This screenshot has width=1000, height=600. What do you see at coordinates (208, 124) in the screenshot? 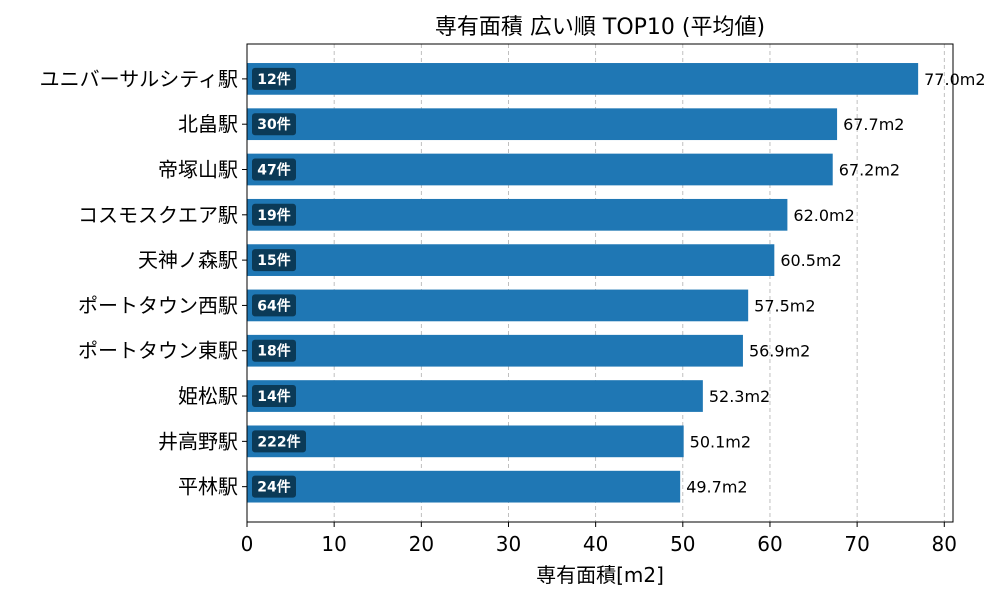
I see `category-label: 北畠駅` at bounding box center [208, 124].